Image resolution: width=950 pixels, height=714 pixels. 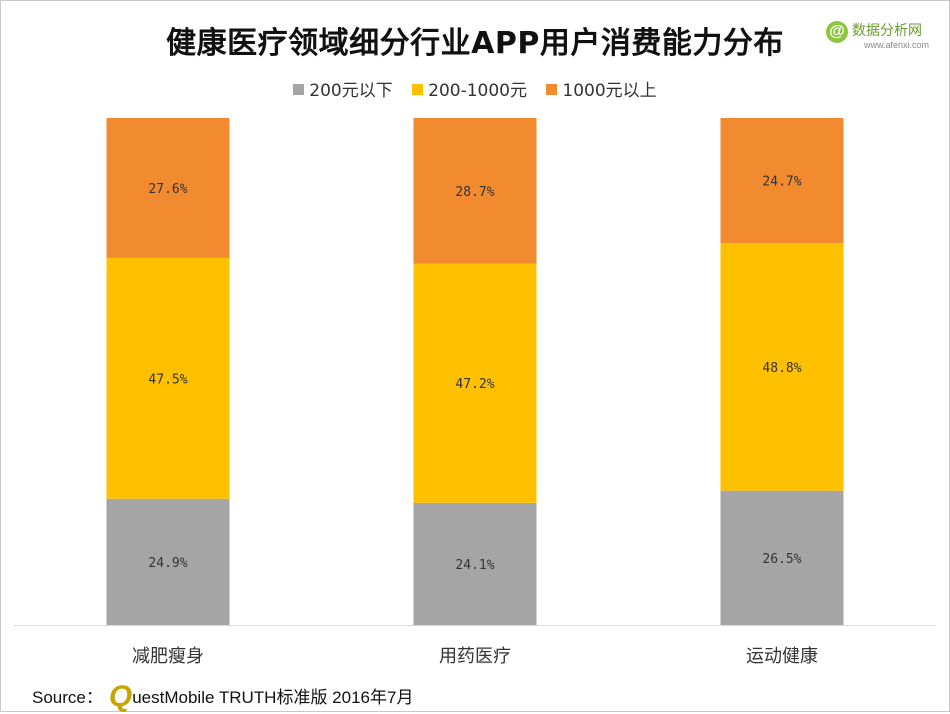 I want to click on source-prefix: Source：, so click(x=67, y=697).